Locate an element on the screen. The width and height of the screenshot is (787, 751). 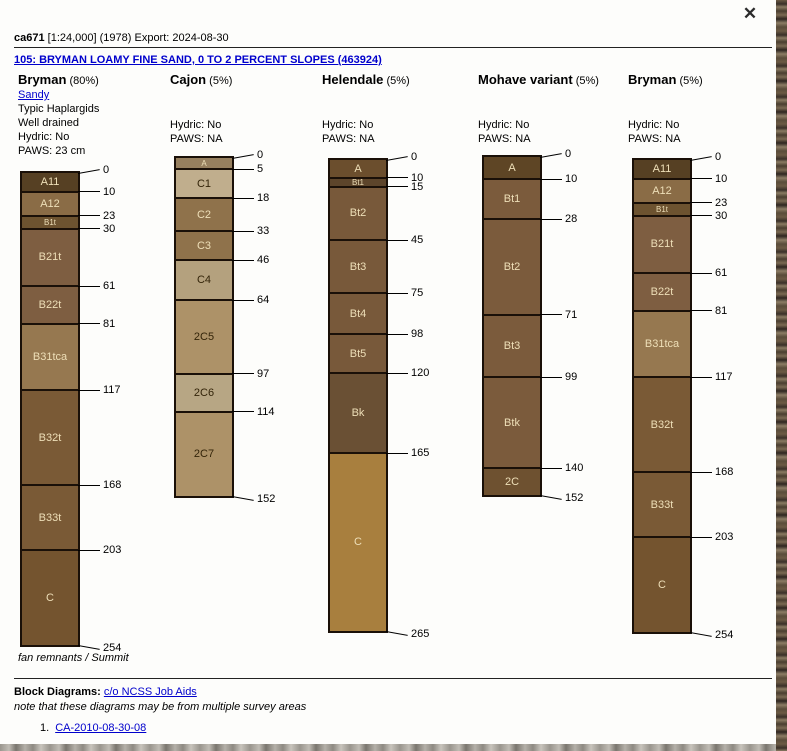
profile-info-line: Hydric: No is located at coordinates (654, 125).